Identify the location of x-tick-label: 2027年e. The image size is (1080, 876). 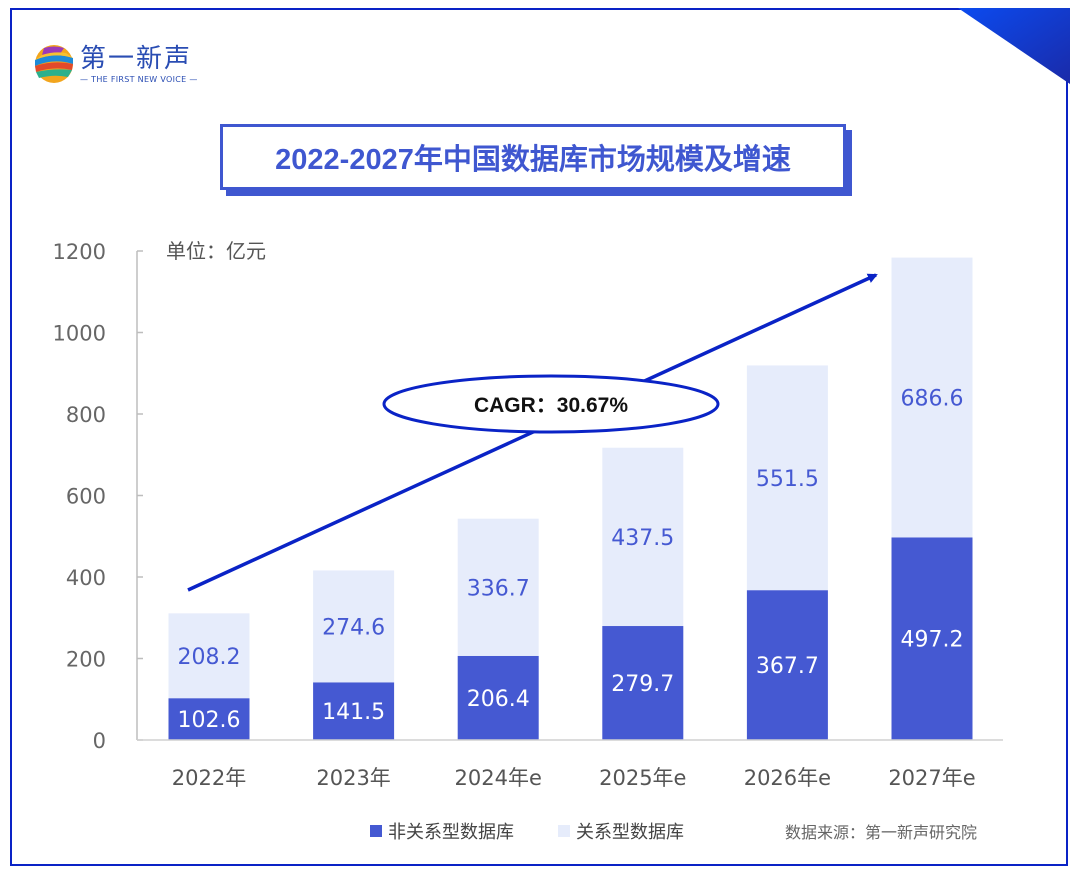
(931, 778).